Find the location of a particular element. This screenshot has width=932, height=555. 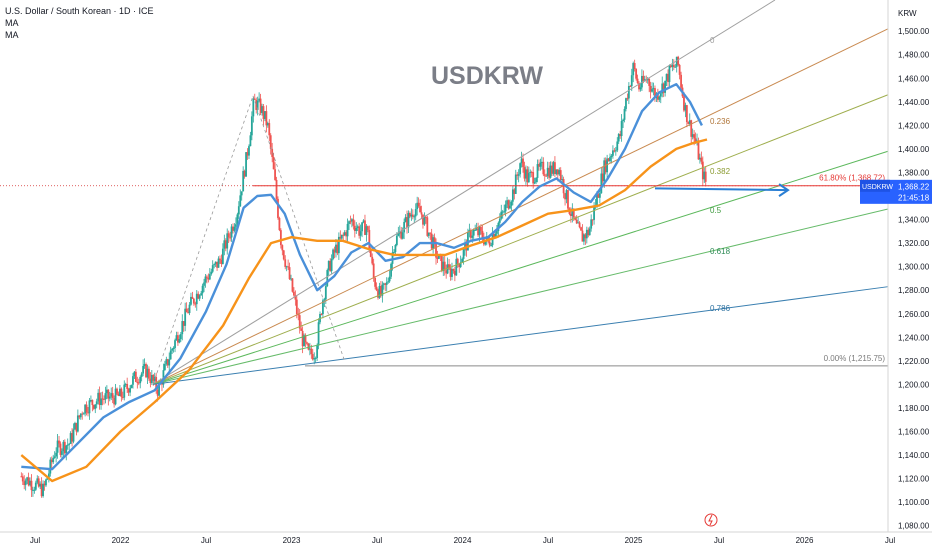

y-tick-label: 1,440.00 is located at coordinates (914, 102).